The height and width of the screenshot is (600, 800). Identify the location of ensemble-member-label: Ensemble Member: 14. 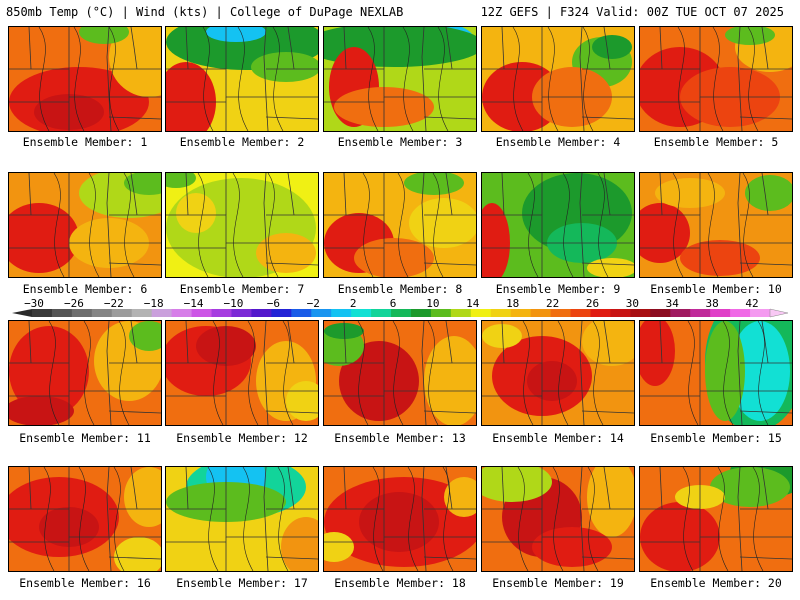
(558, 438).